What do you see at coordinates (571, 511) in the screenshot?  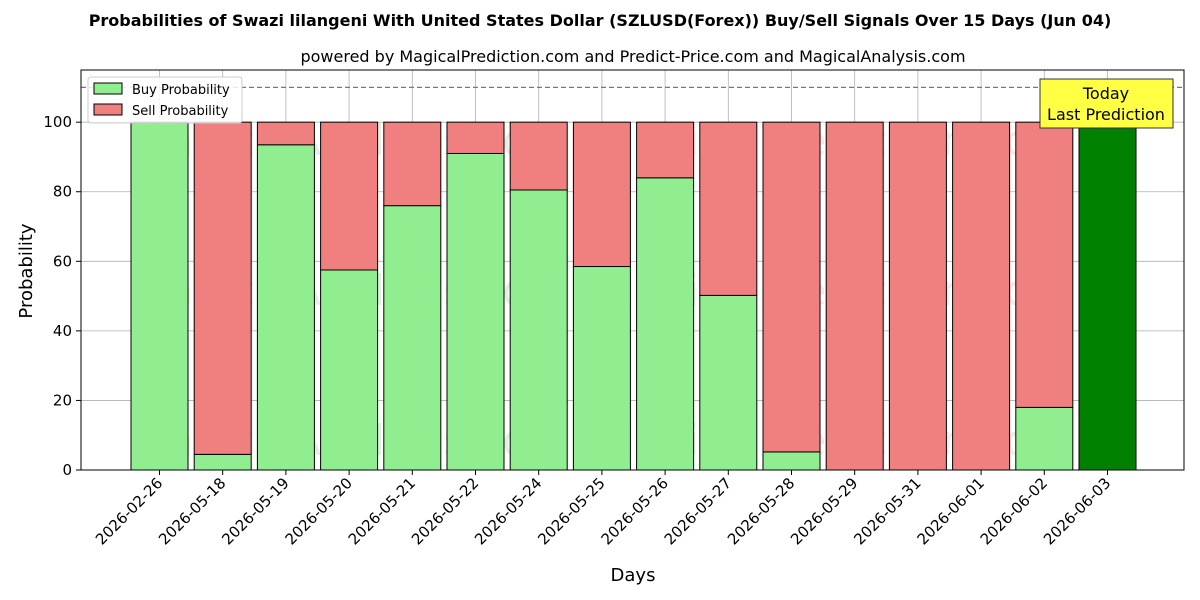 I see `x-tick-label: 2026-05-25` at bounding box center [571, 511].